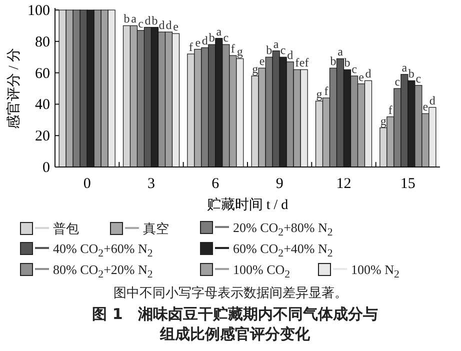 This screenshot has width=461, height=351. What do you see at coordinates (46, 168) in the screenshot?
I see `y-tick-label: 0` at bounding box center [46, 168].